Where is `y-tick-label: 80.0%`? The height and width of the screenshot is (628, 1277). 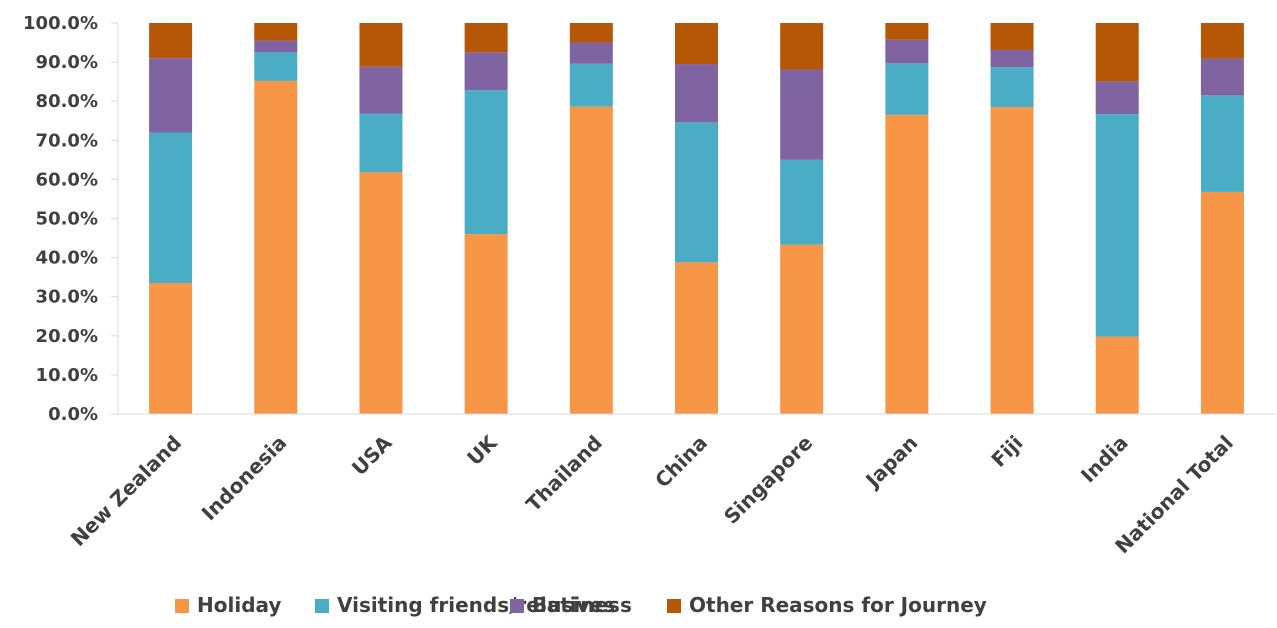
y-tick-label: 80.0% is located at coordinates (67, 101).